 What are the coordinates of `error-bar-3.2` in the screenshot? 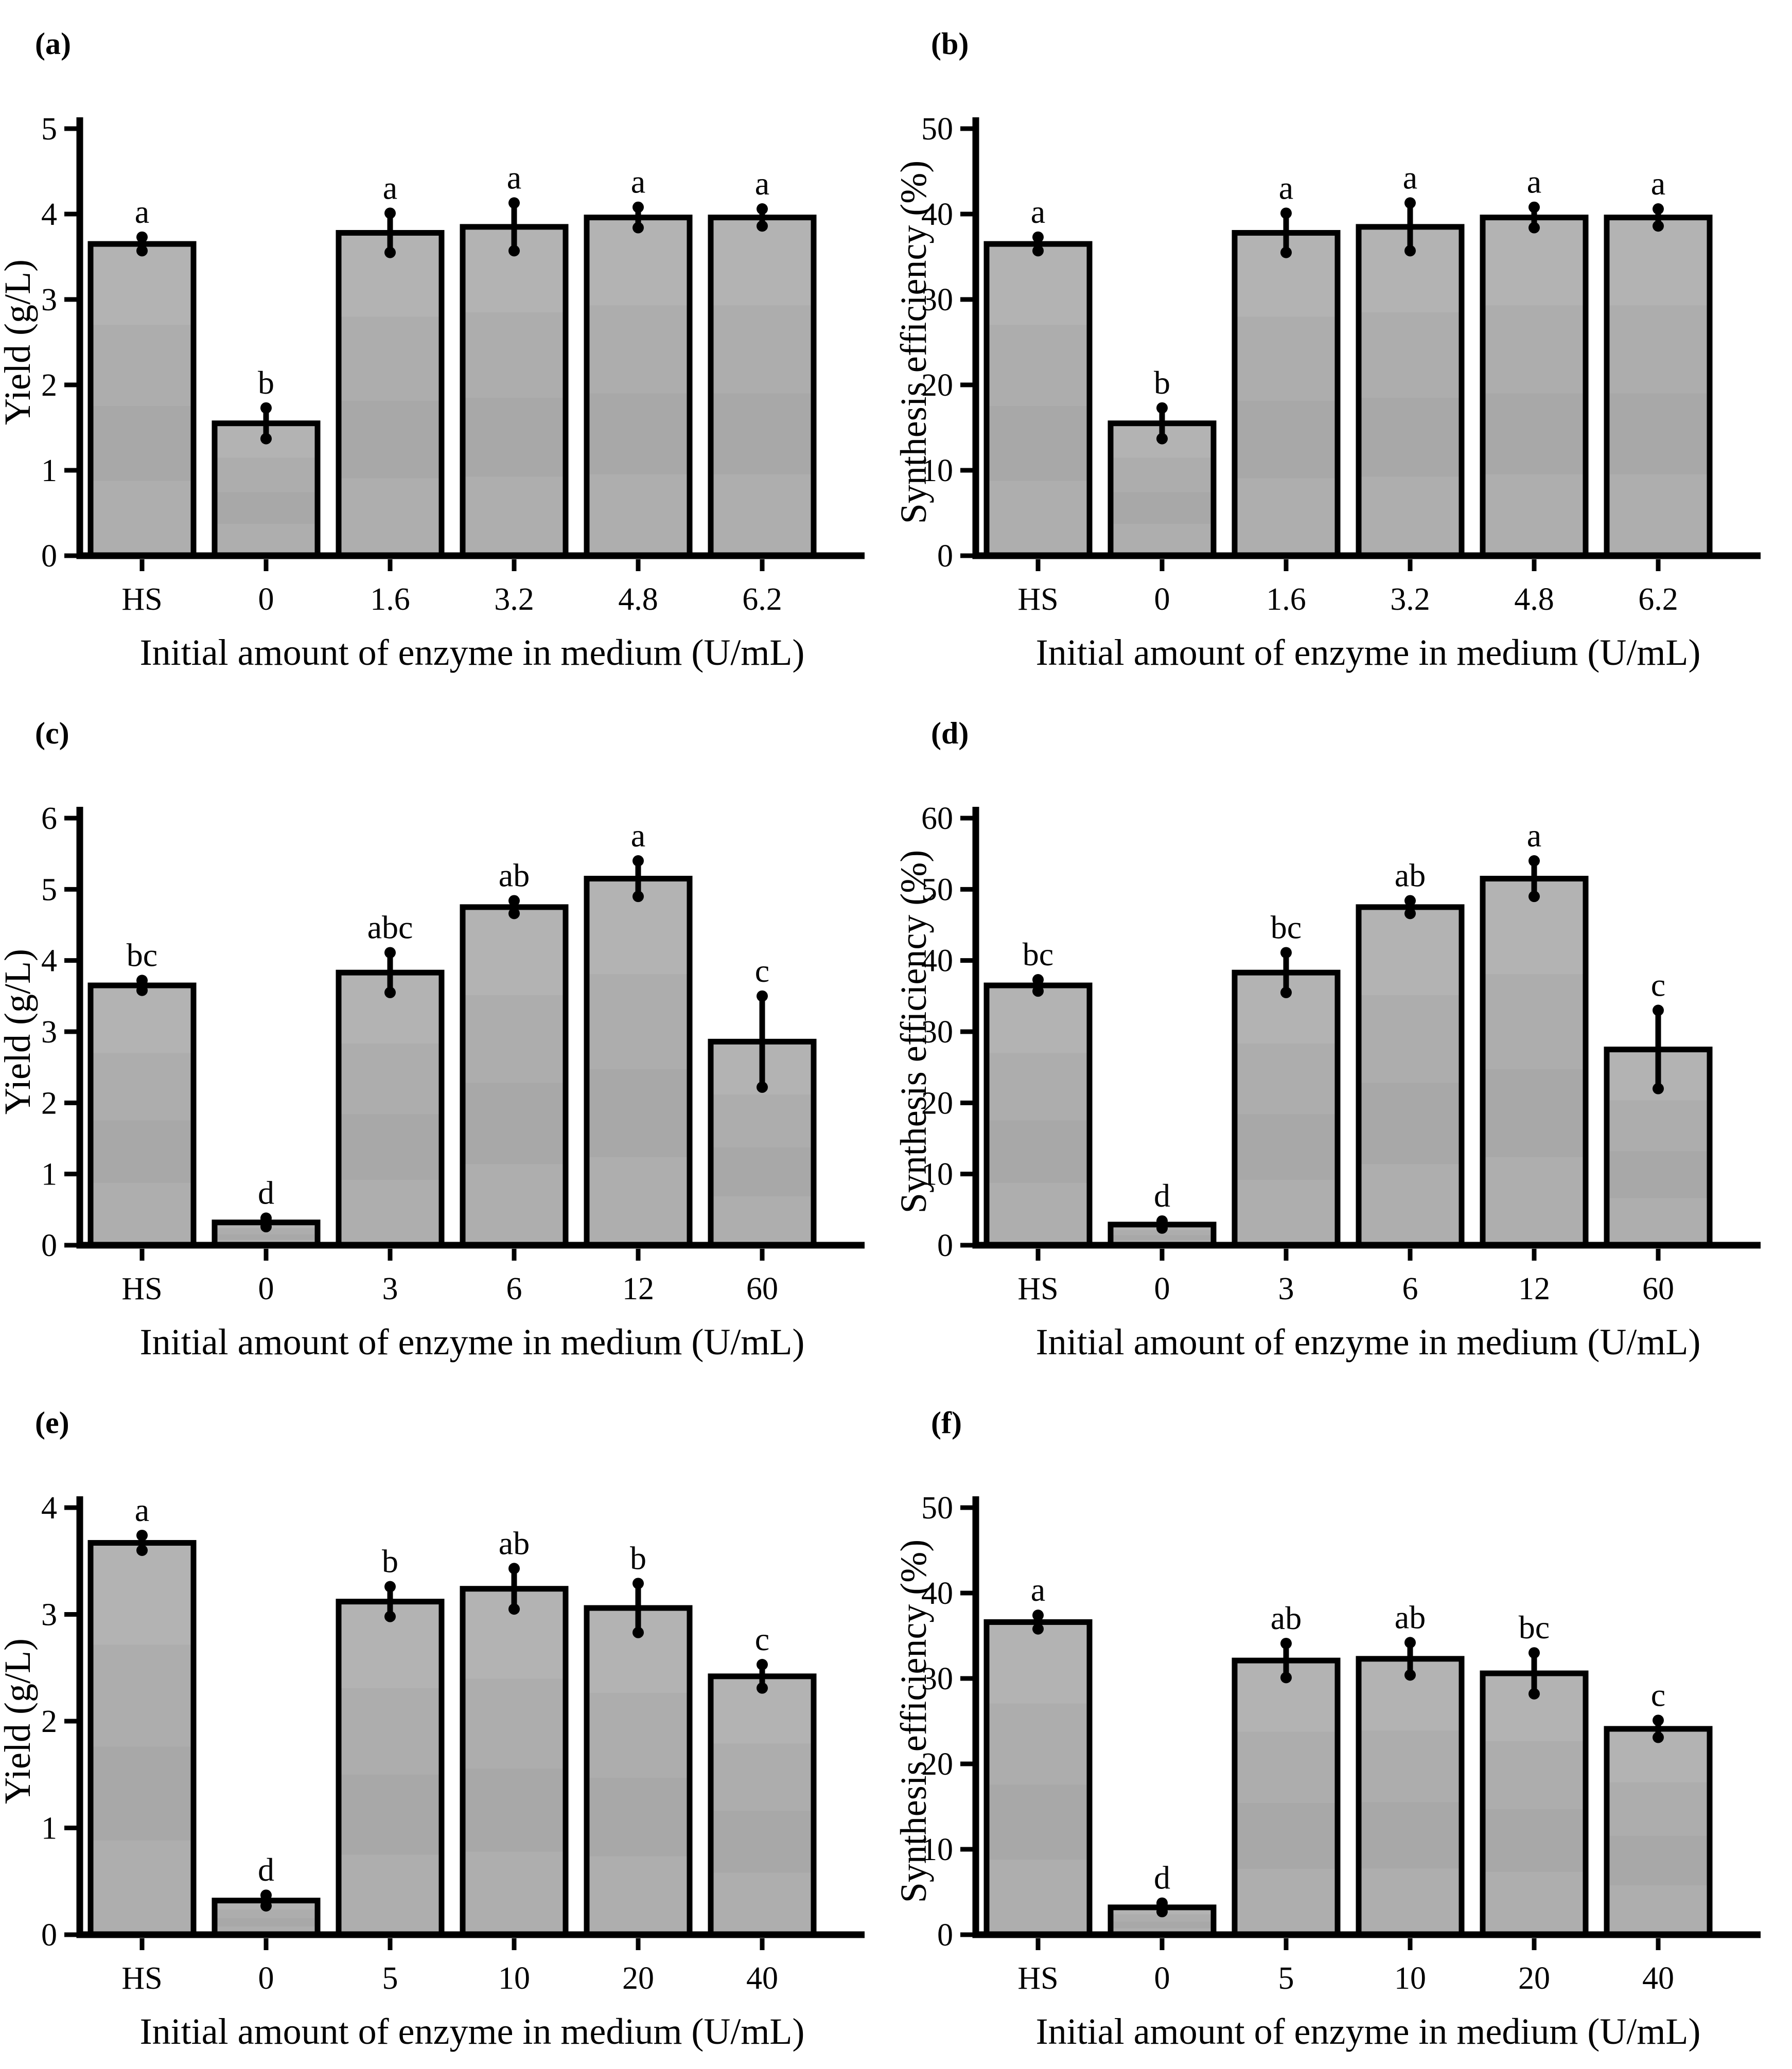 It's located at (1410, 227).